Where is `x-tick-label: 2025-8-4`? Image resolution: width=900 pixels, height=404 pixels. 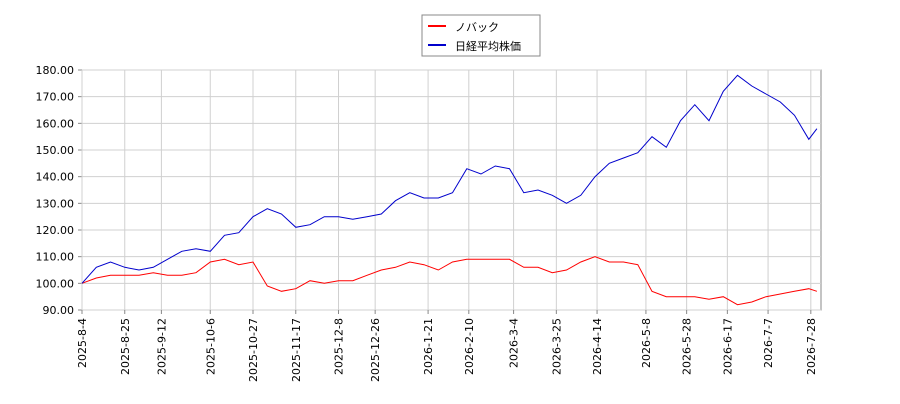 x-tick-label: 2025-8-4 is located at coordinates (82, 343).